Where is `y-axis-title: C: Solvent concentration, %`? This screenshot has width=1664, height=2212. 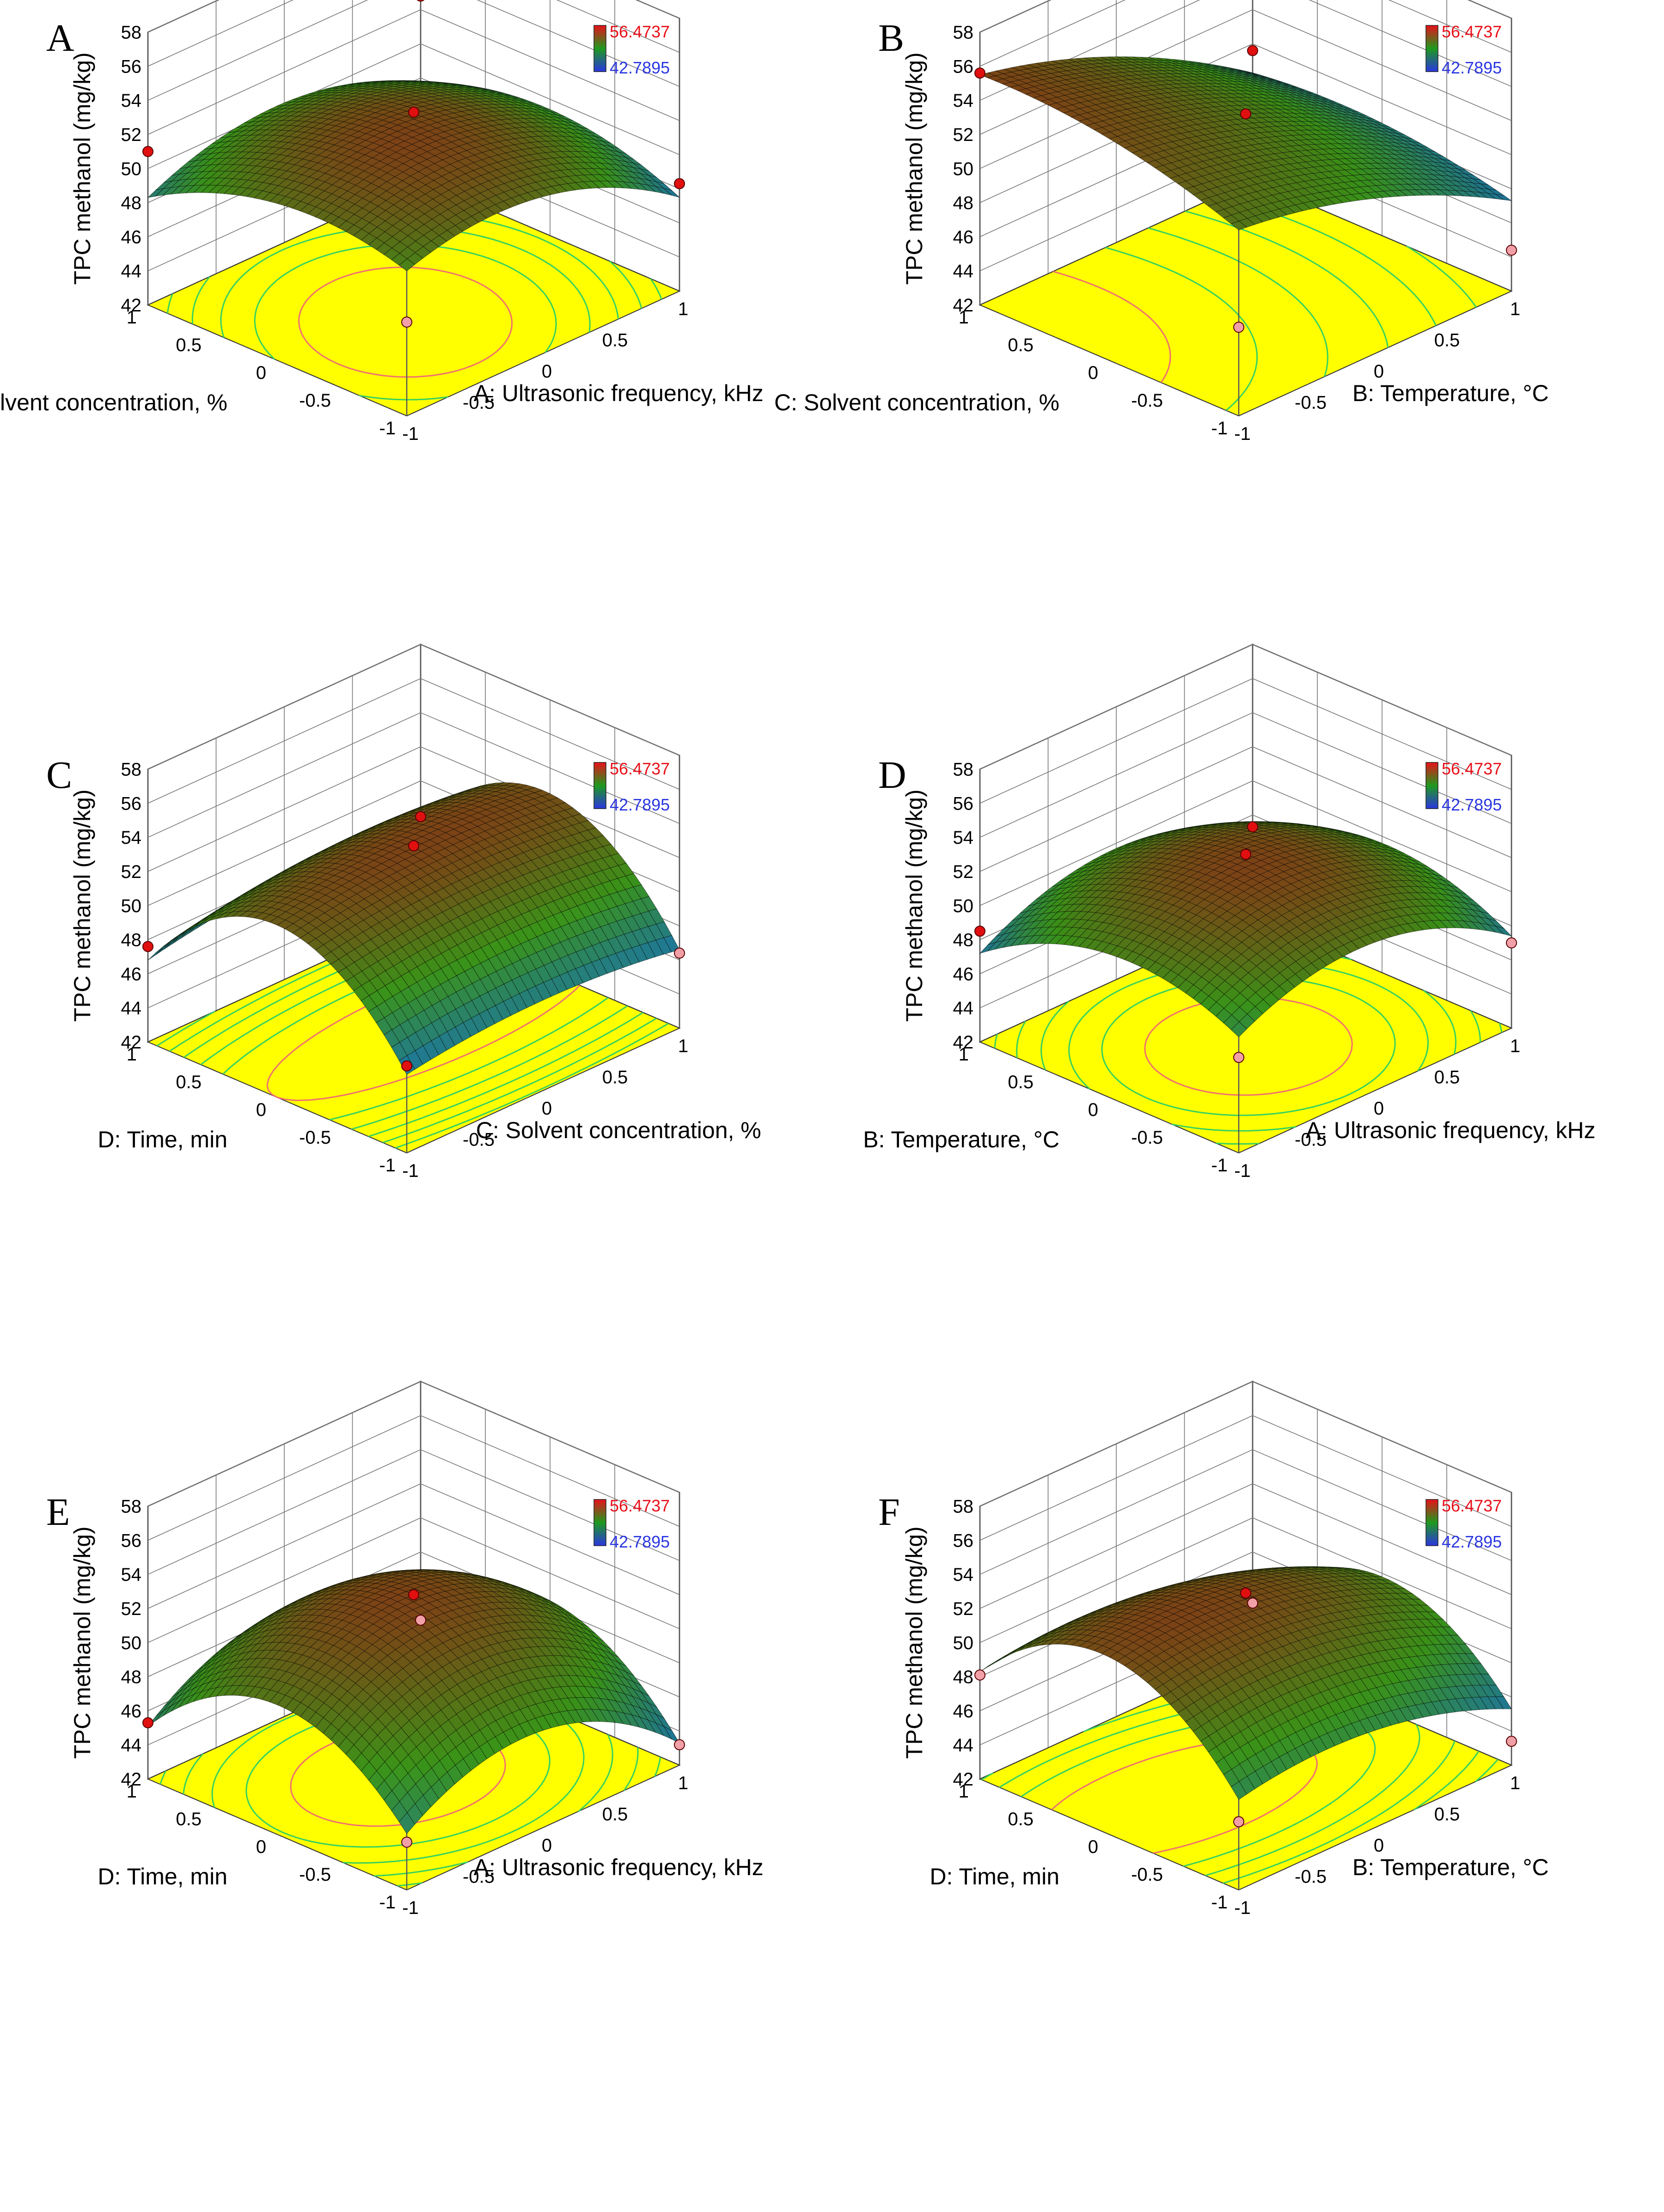 y-axis-title: C: Solvent concentration, % is located at coordinates (113, 402).